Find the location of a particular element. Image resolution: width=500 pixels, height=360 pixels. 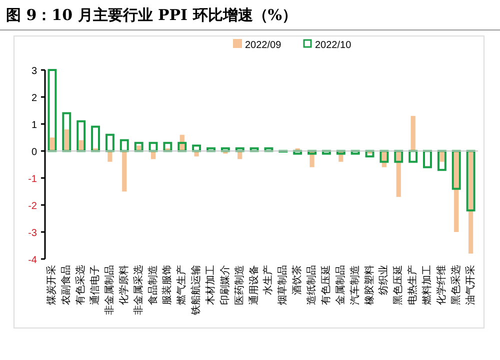

x-tick-label: 服装服饰 is located at coordinates (167, 285).